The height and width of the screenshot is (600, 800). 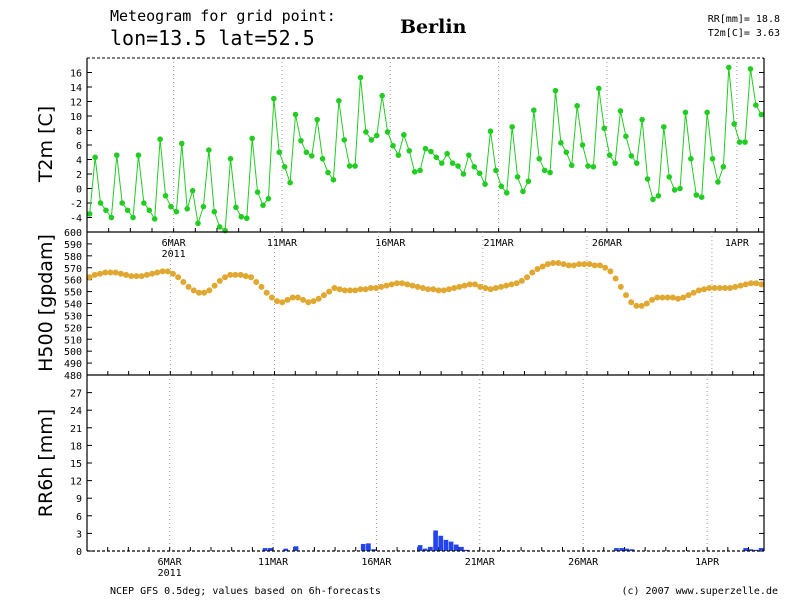 What do you see at coordinates (744, 33) in the screenshot?
I see `t2m-summary: T2m[C]= 3.63` at bounding box center [744, 33].